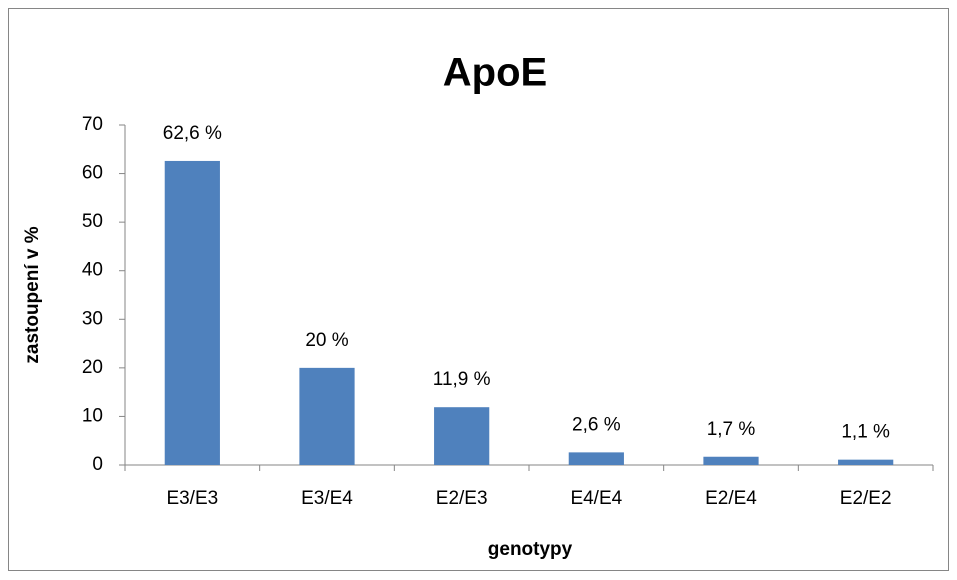 The image size is (957, 580). Describe the element at coordinates (92, 318) in the screenshot. I see `y-tick-label: 30` at that location.